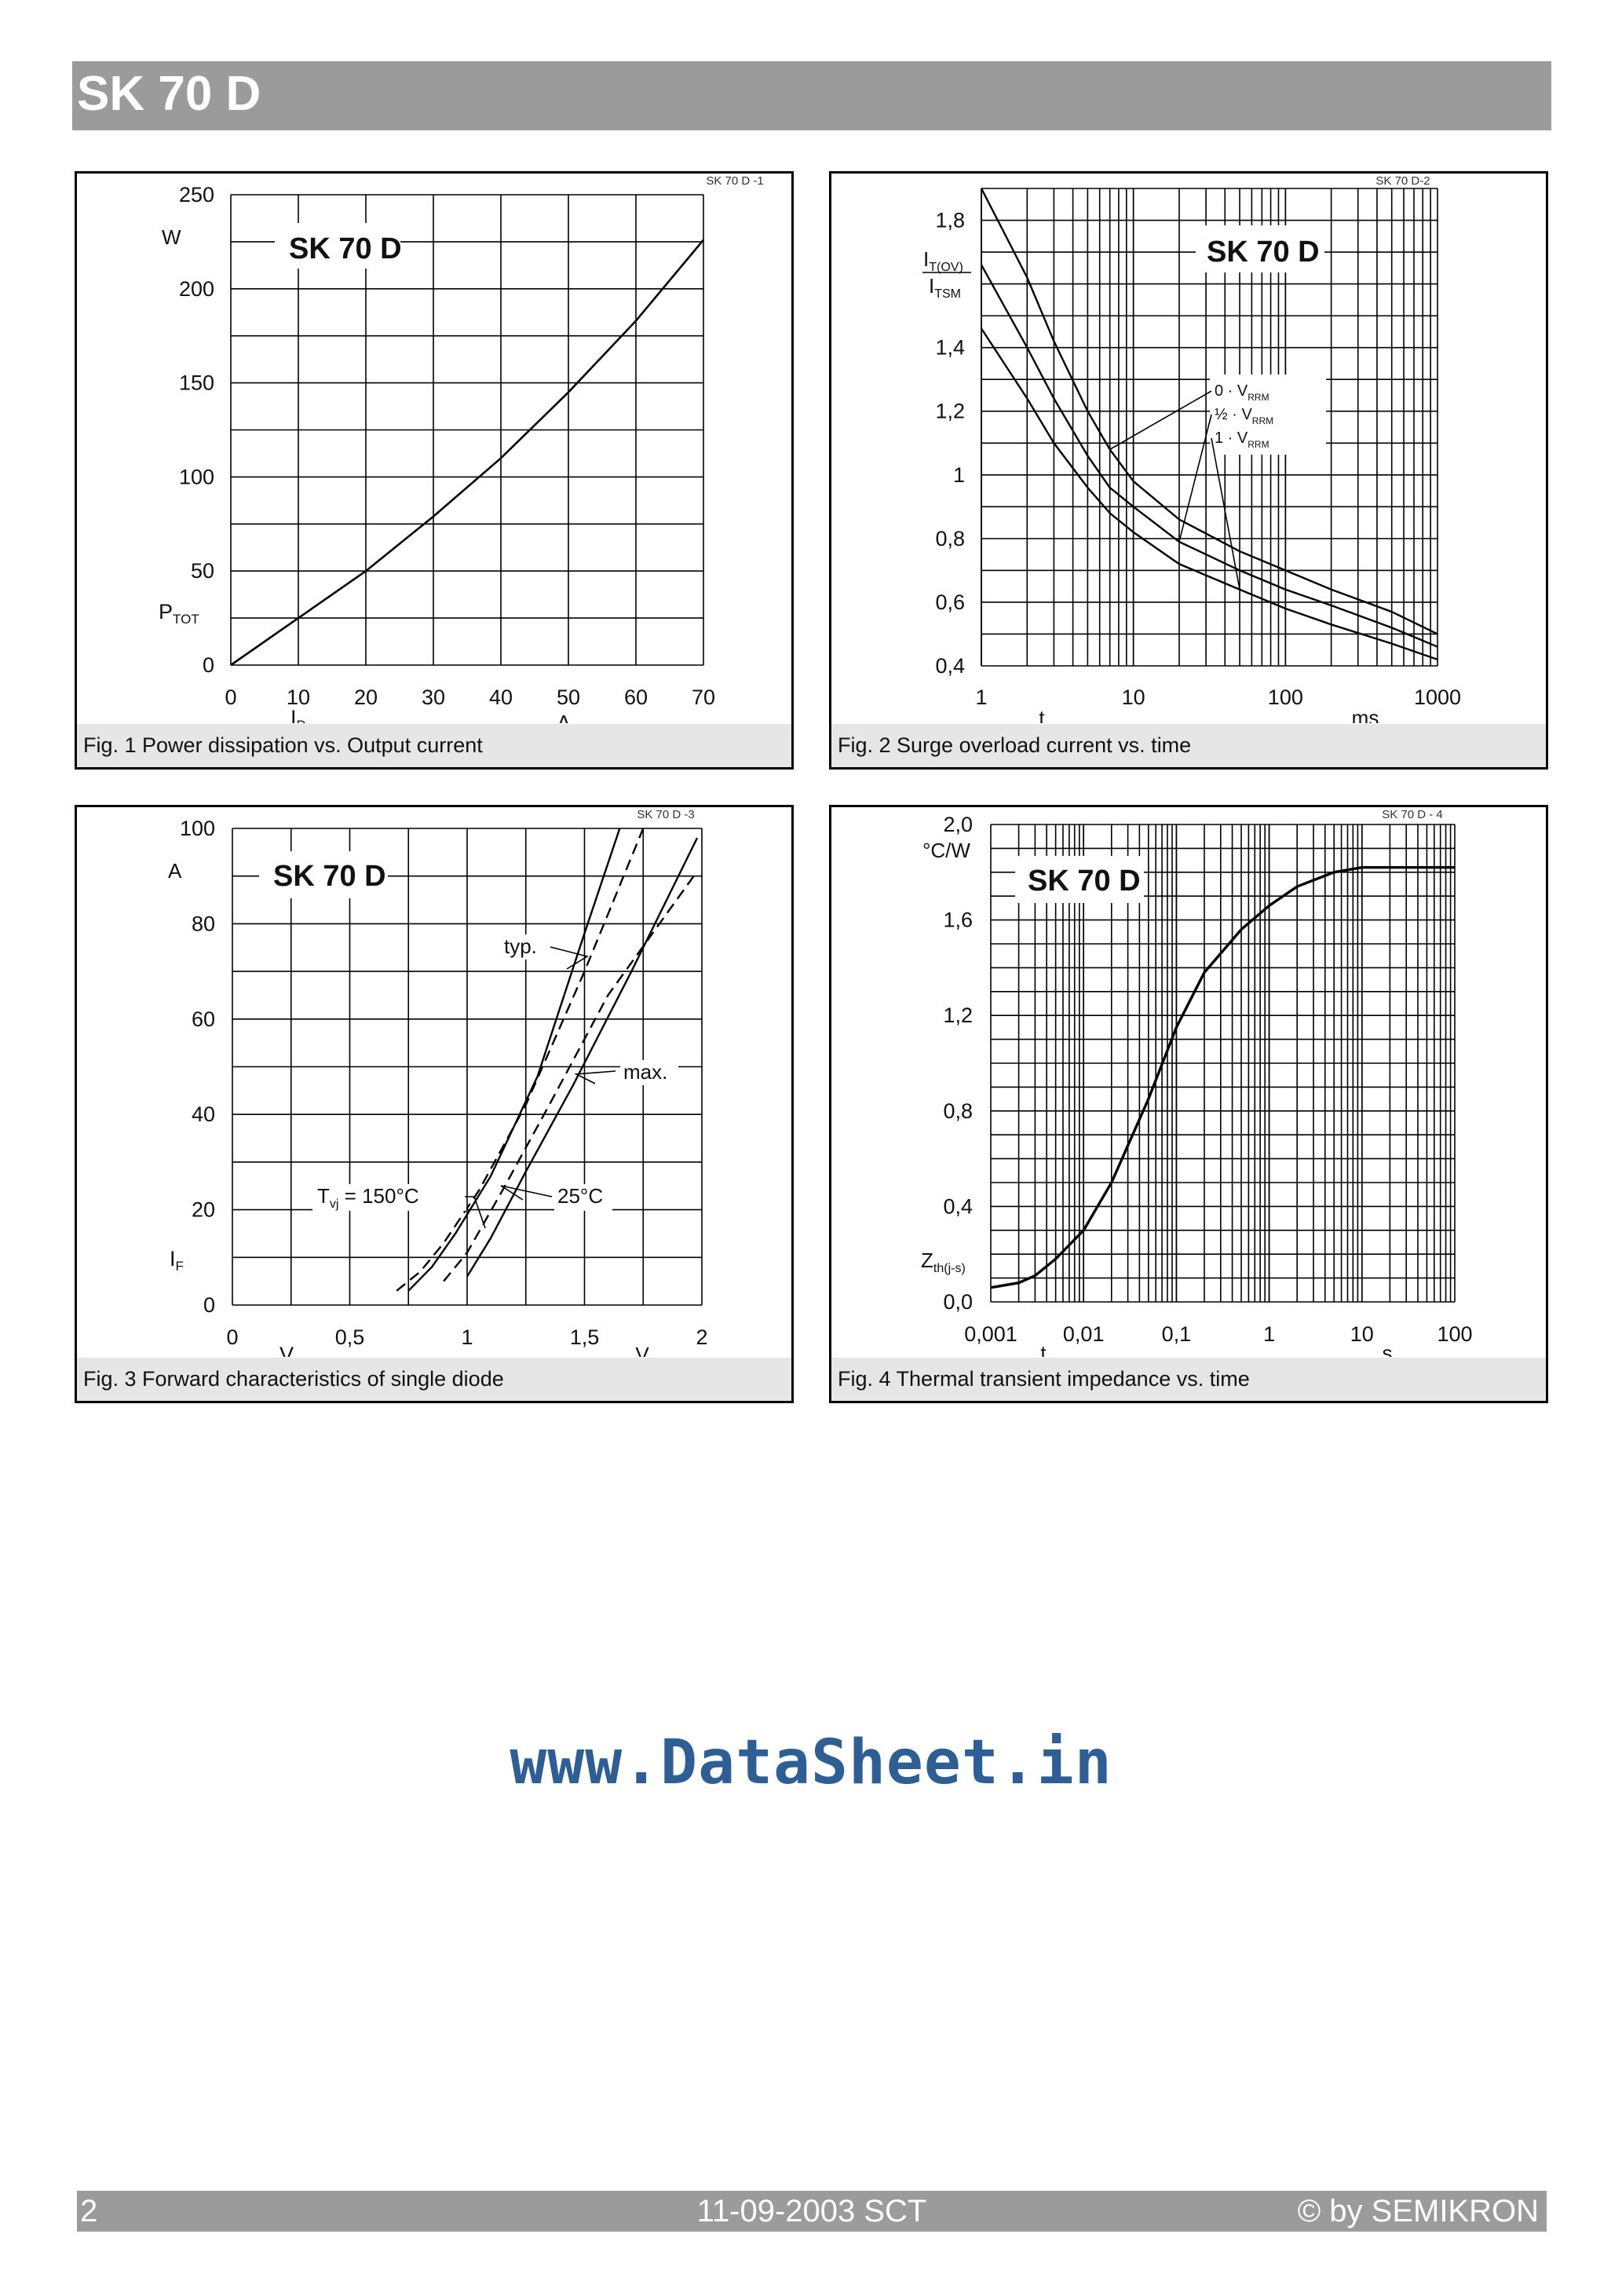 The image size is (1622, 2296). Describe the element at coordinates (209, 1305) in the screenshot. I see `fig3-y-tick-label: 0` at that location.